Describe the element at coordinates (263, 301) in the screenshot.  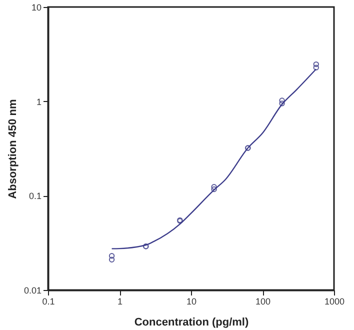
I see `x-tick-label: 100` at that location.